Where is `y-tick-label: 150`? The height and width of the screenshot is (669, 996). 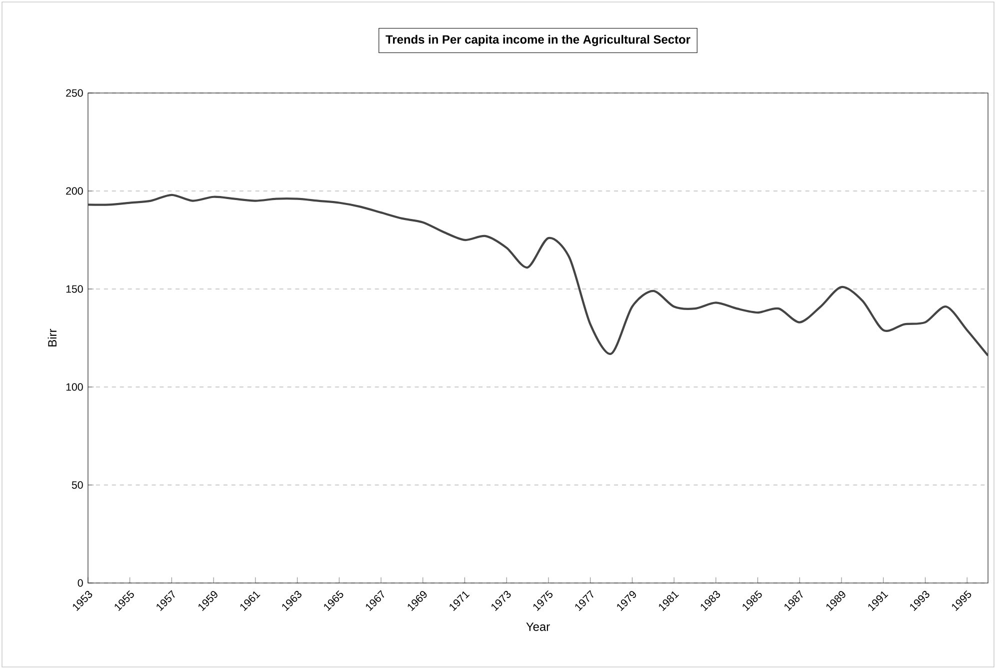
y-tick-label: 150 is located at coordinates (74, 289).